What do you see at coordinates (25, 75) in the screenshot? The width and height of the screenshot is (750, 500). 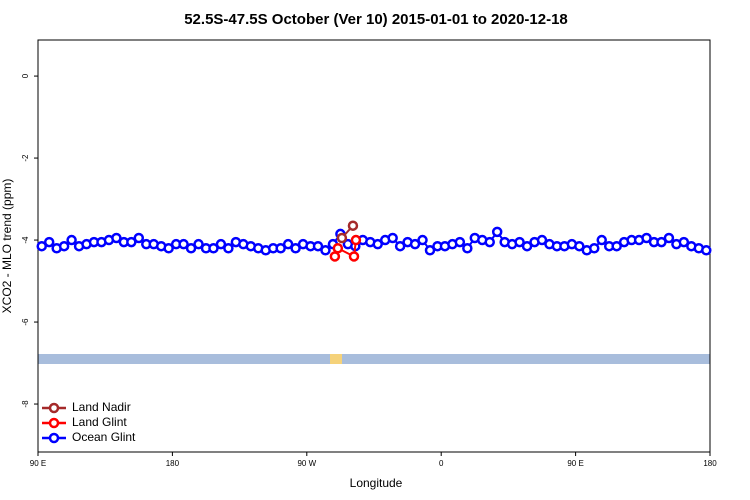 I see `y-tick-label: 0` at bounding box center [25, 75].